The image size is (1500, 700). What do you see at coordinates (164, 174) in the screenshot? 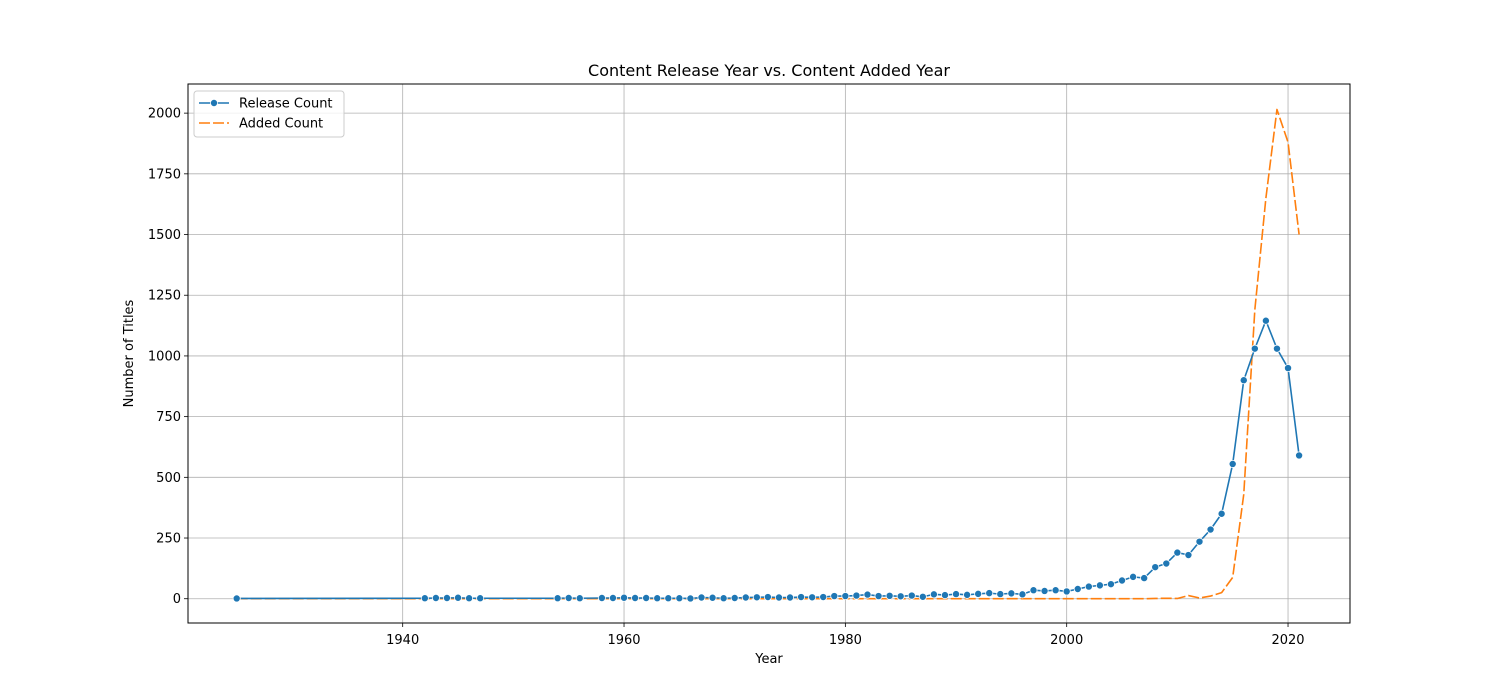
I see `y-tick-label: 1750` at bounding box center [164, 174].